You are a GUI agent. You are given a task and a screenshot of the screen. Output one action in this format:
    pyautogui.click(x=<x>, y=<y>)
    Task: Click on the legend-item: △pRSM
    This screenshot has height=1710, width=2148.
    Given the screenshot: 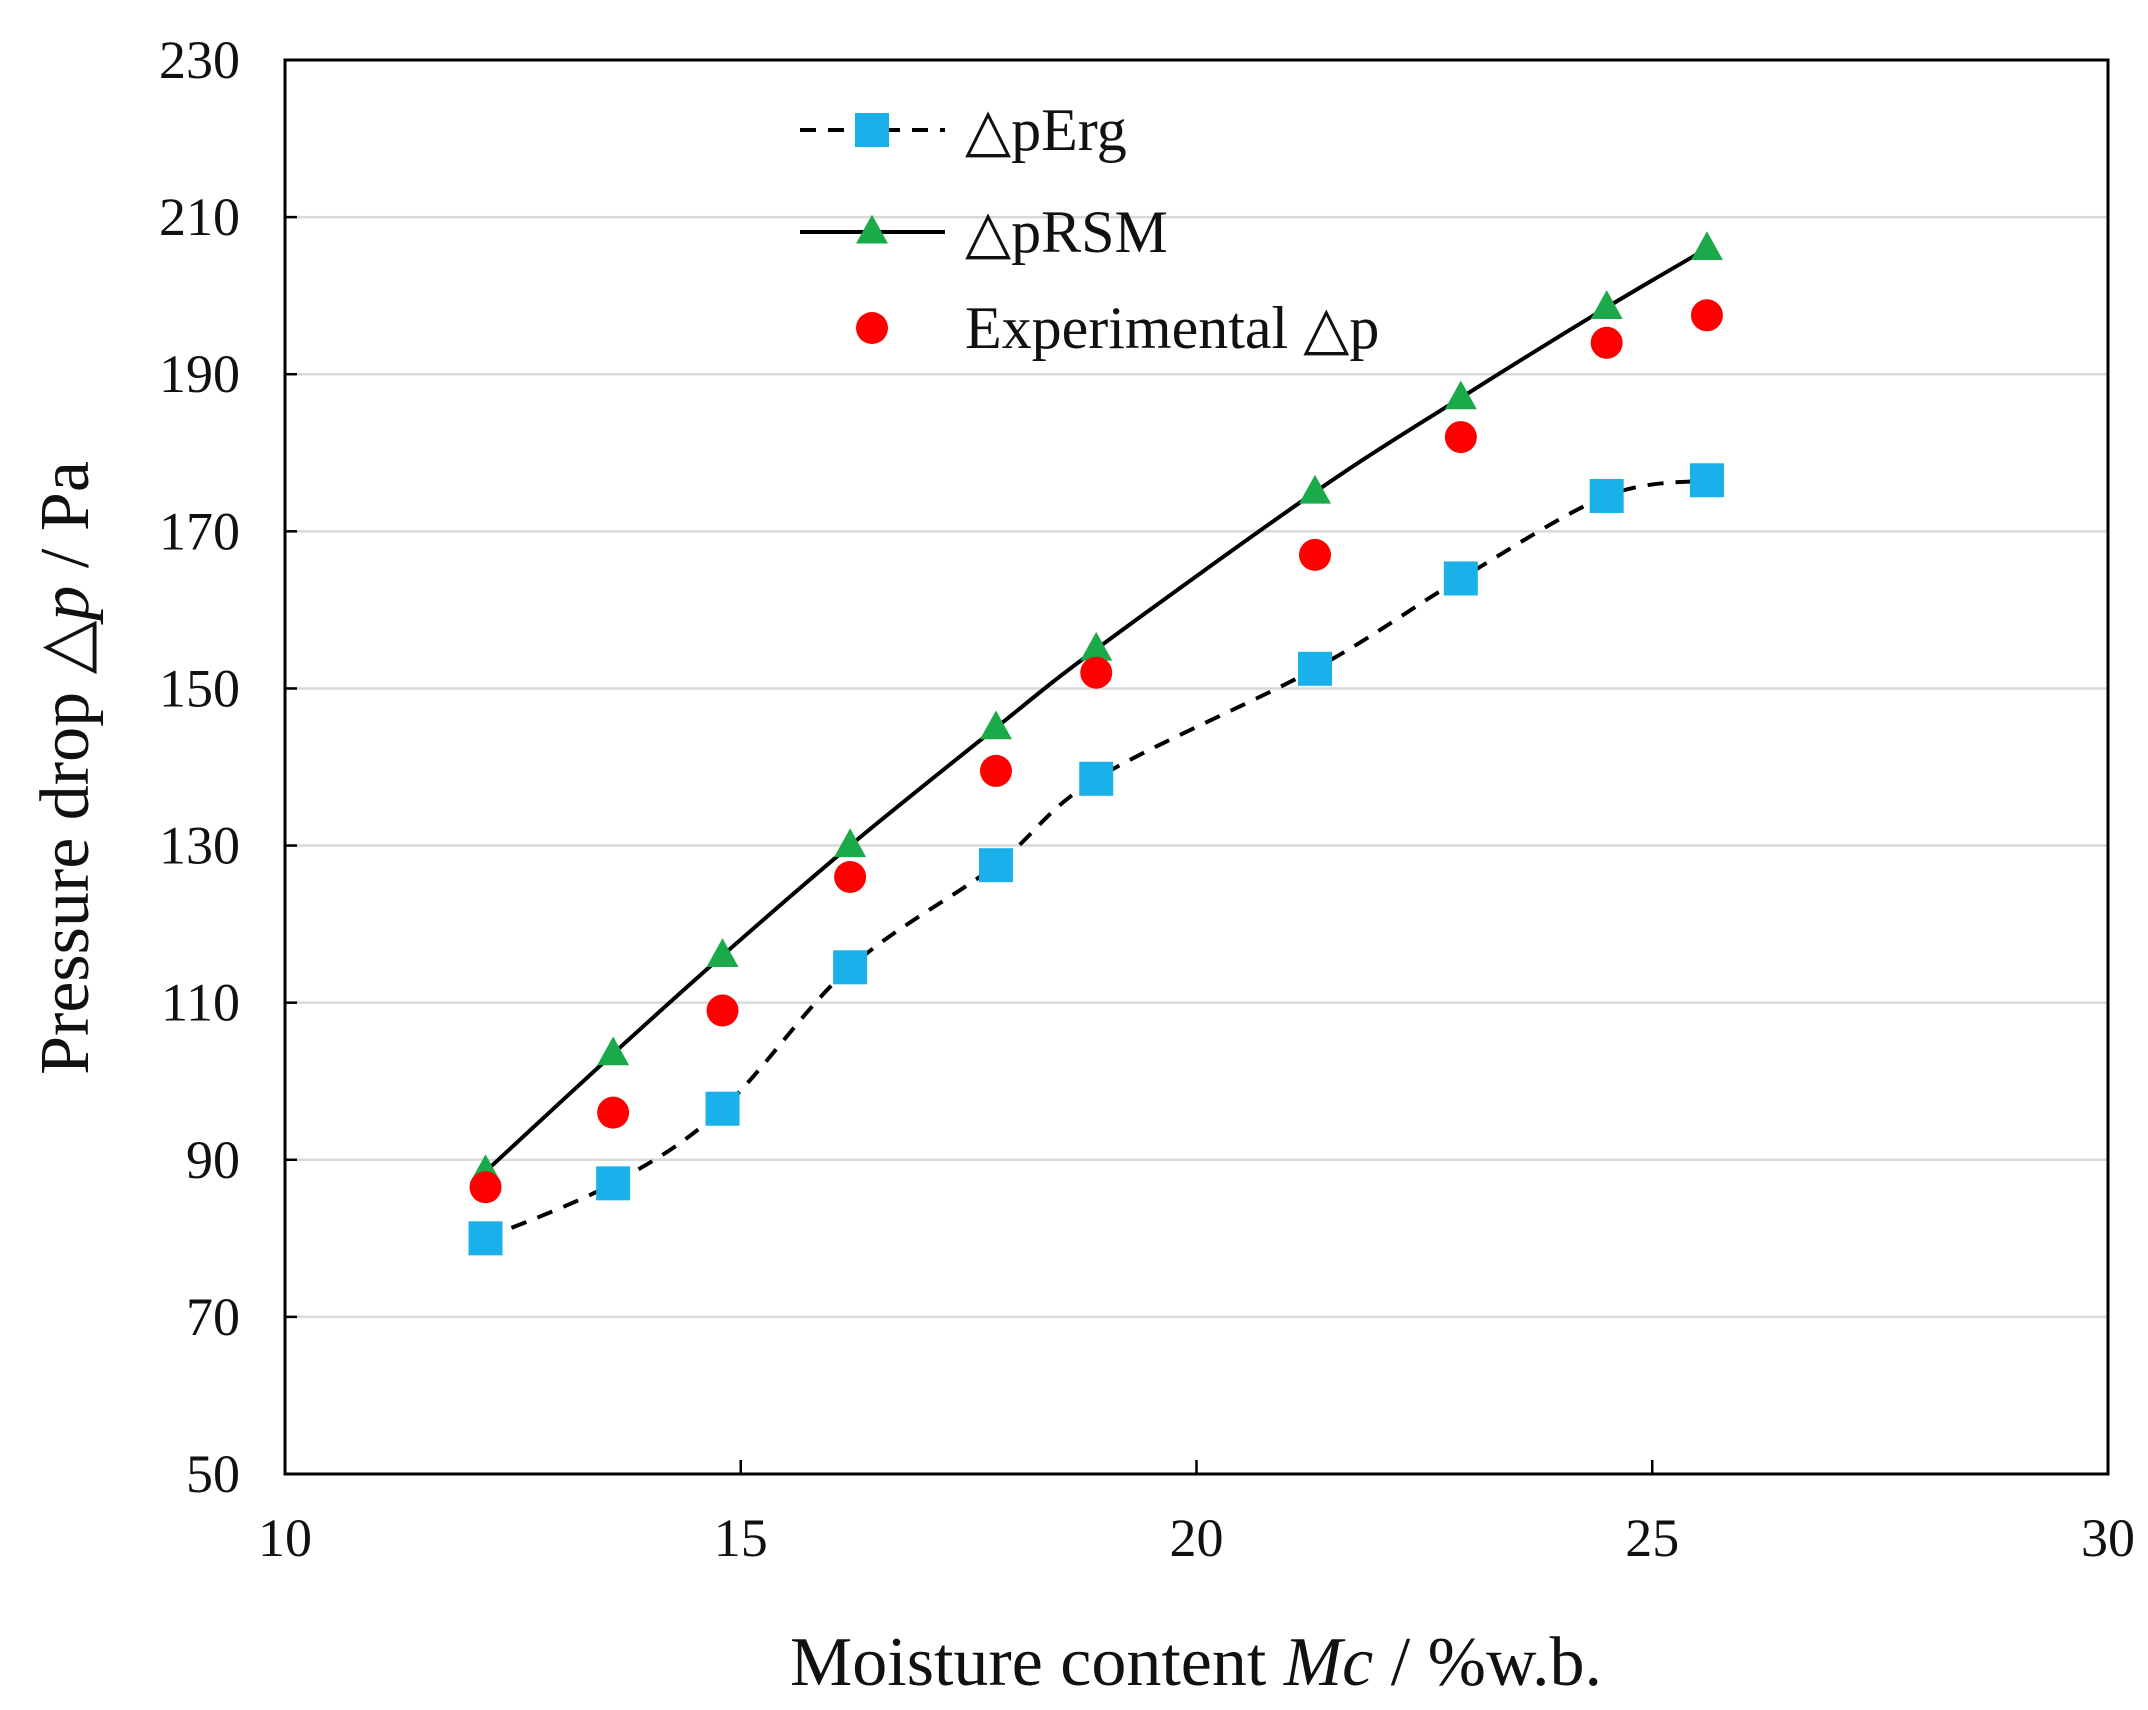 What is the action you would take?
    pyautogui.click(x=984, y=232)
    